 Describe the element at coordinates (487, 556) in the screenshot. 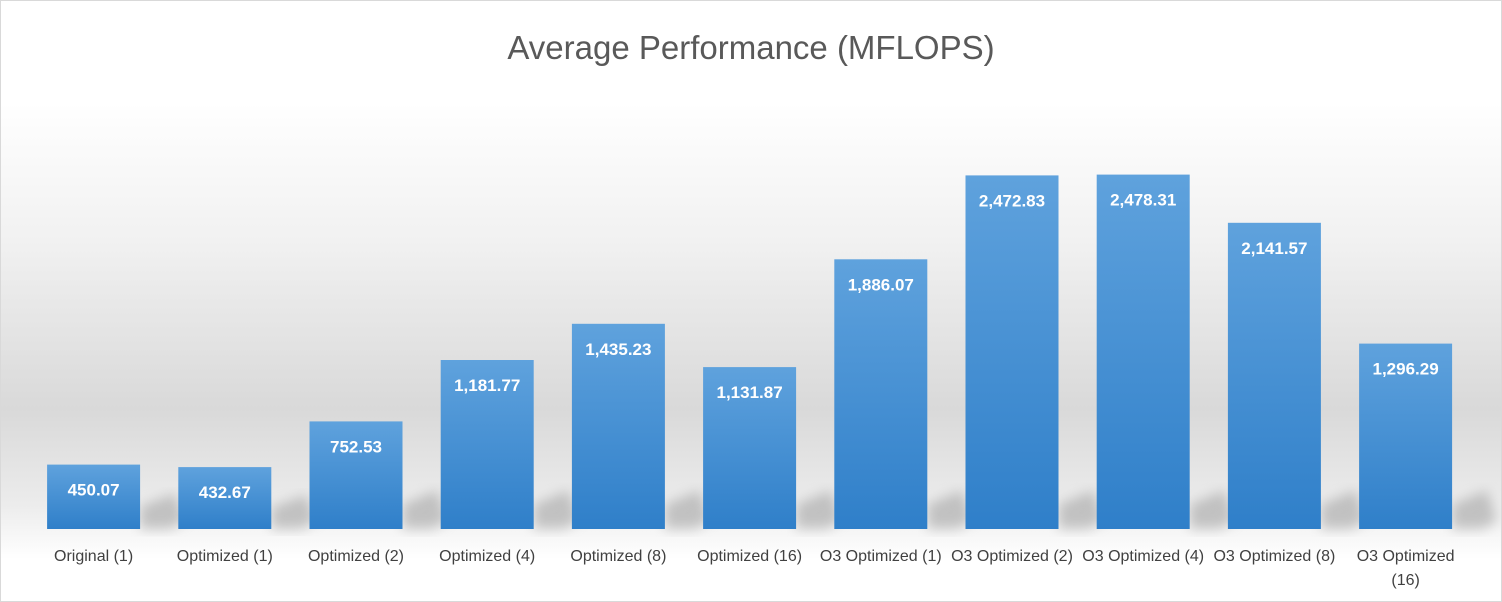

I see `category-label: Optimized (4)` at that location.